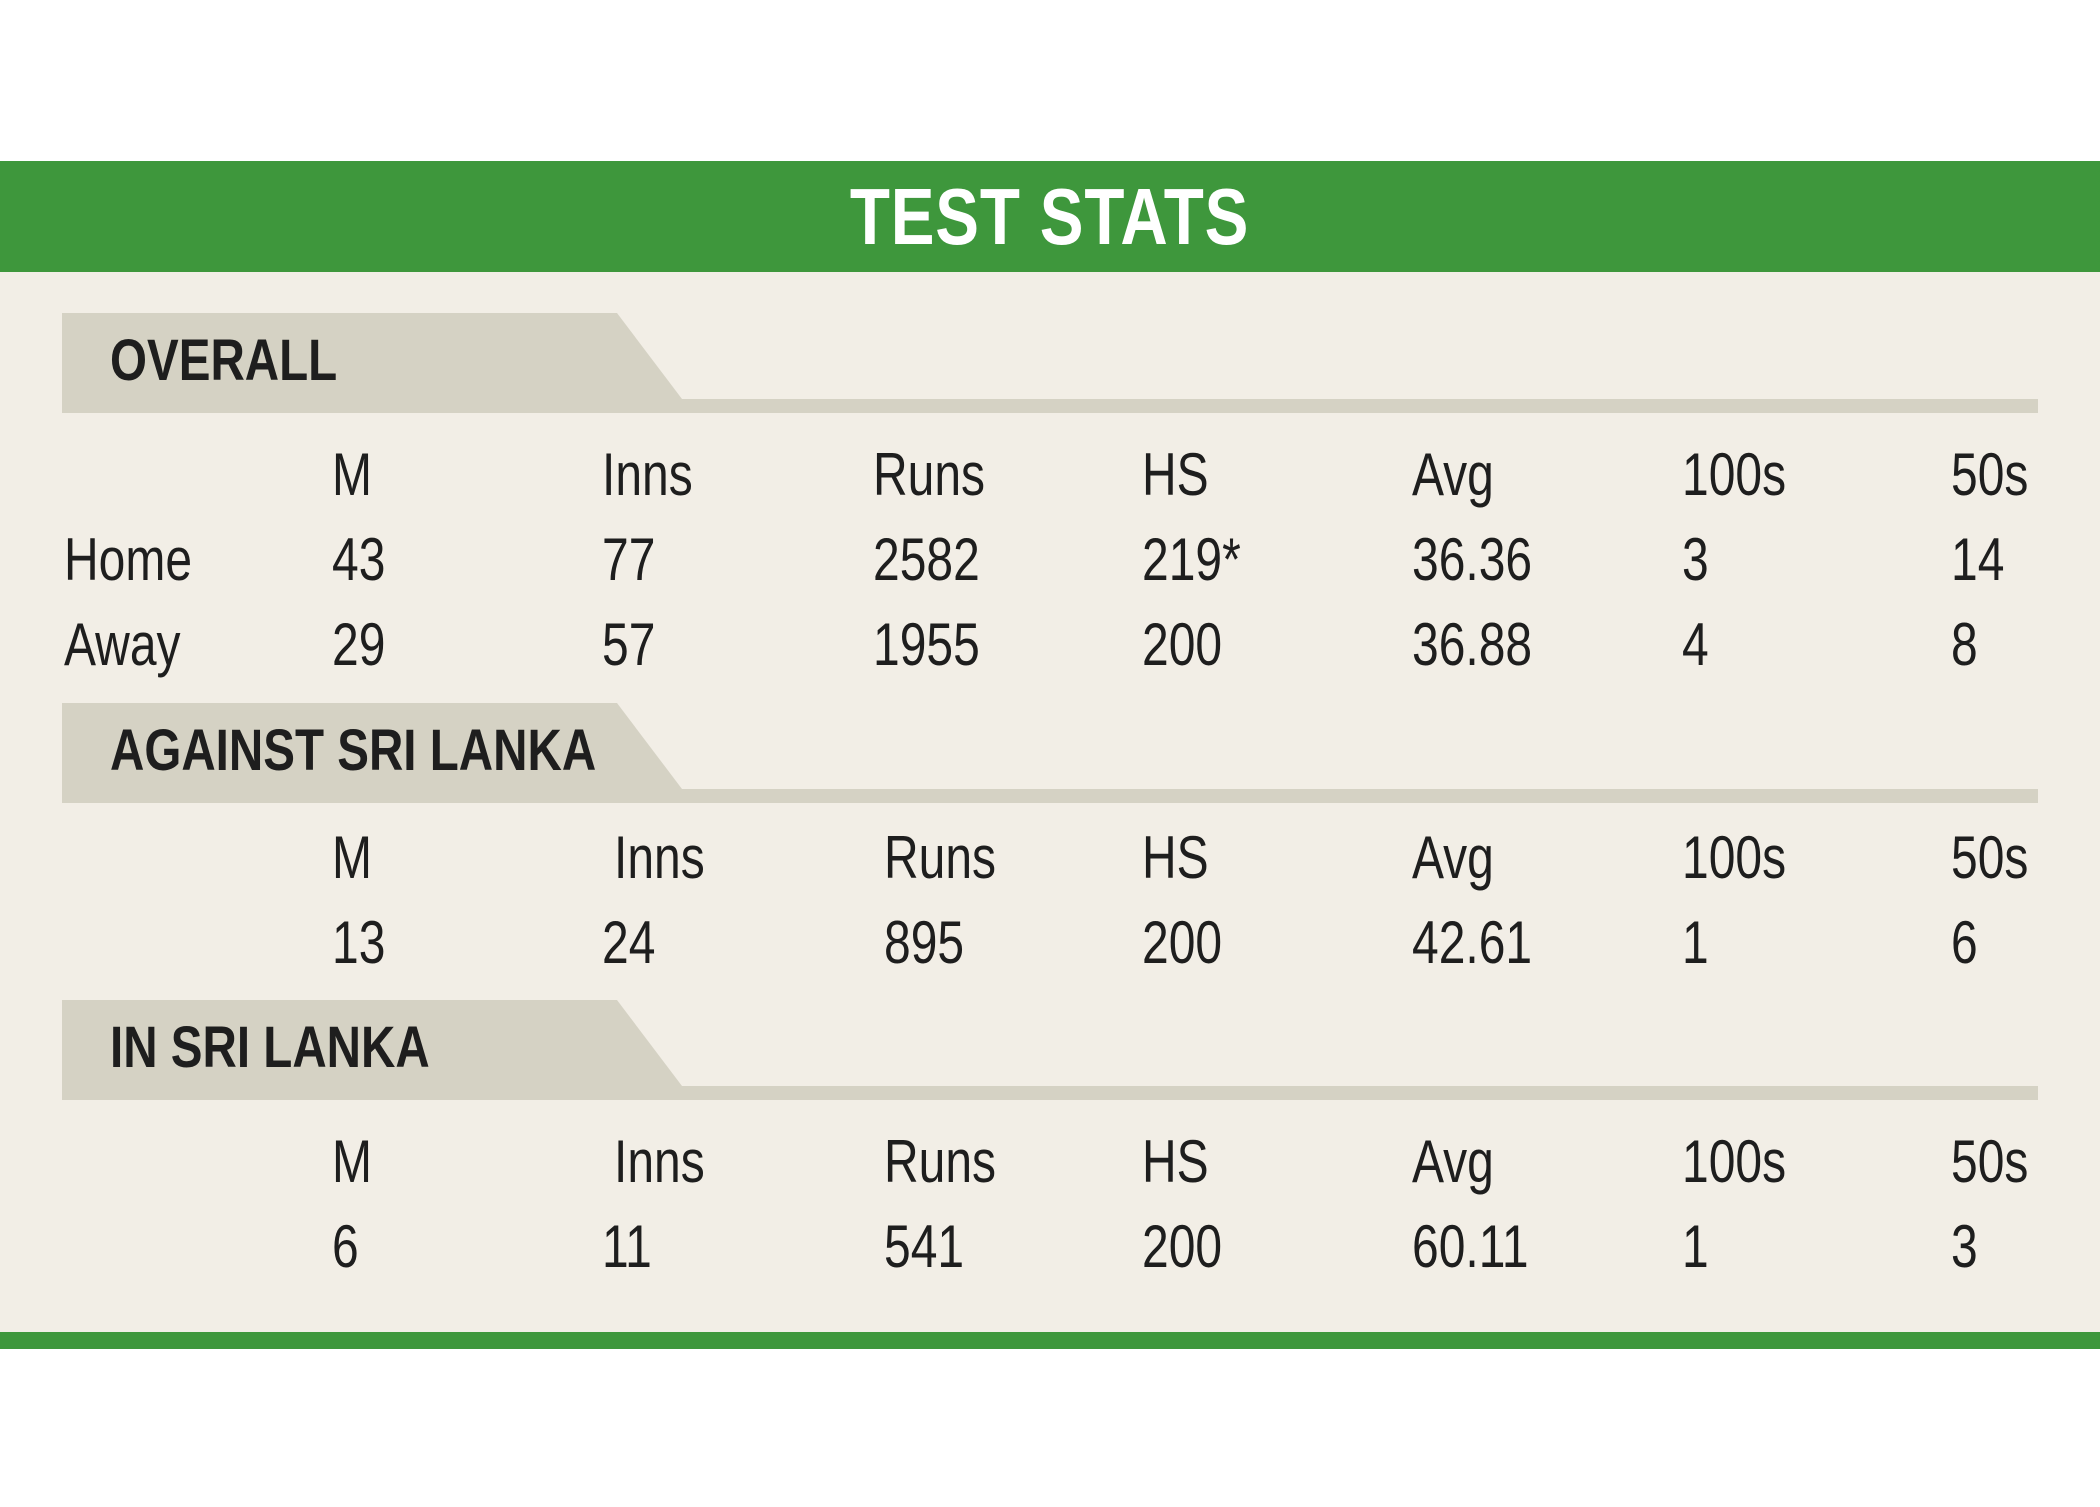 The height and width of the screenshot is (1507, 2100). What do you see at coordinates (270, 1047) in the screenshot?
I see `section-title: IN SRI LANKA` at bounding box center [270, 1047].